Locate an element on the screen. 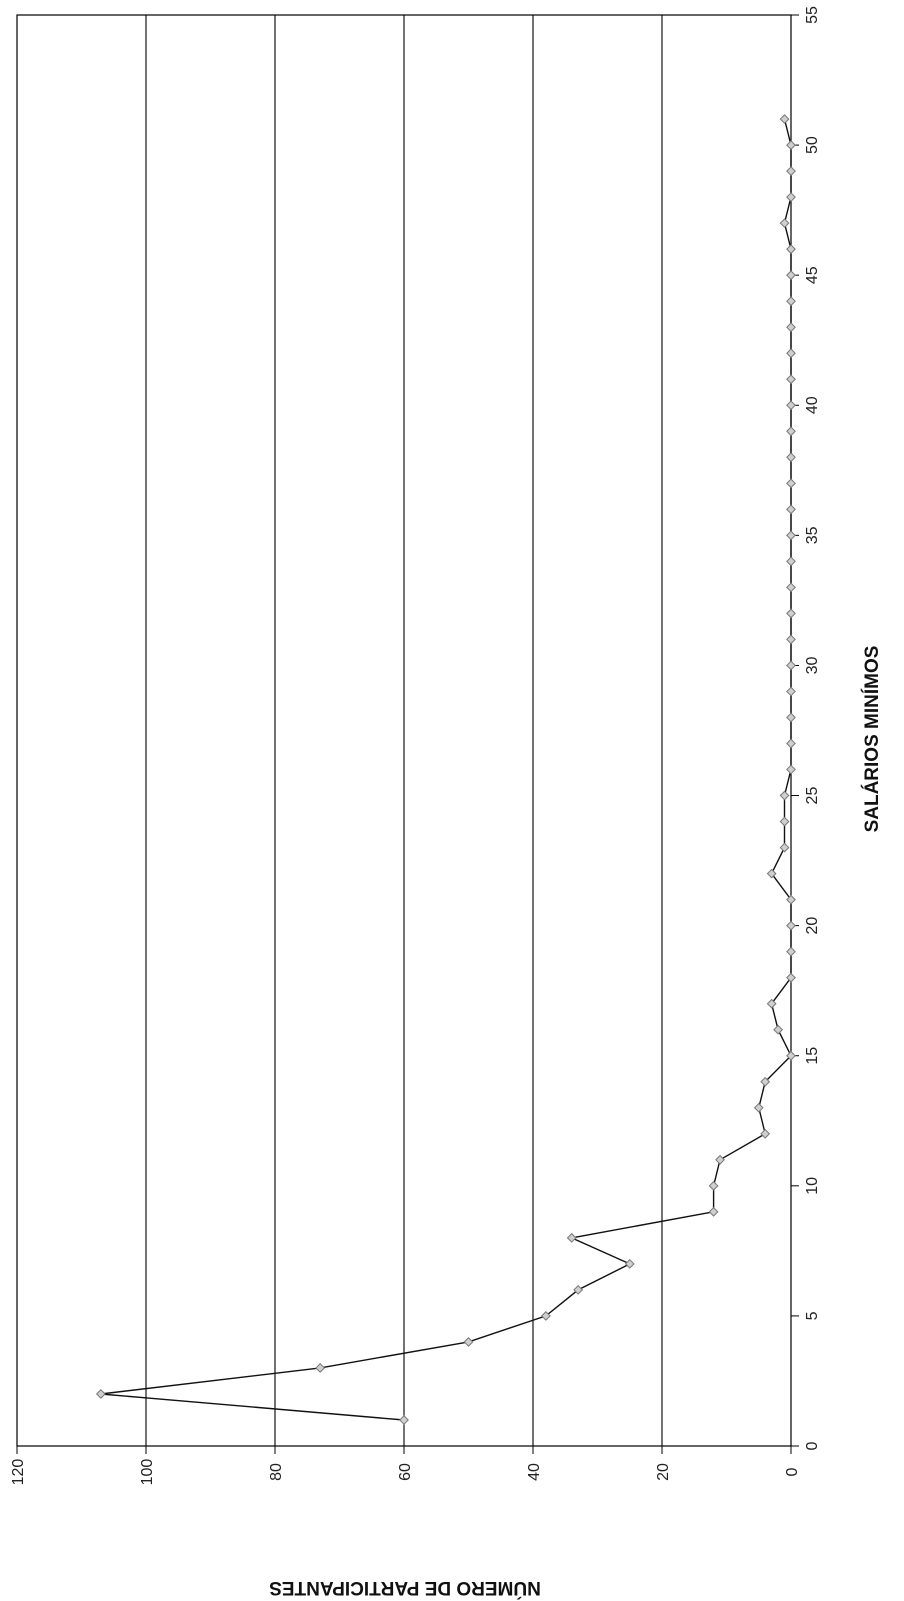 This screenshot has width=904, height=1601. y-tick-label: 80 is located at coordinates (276, 1472).